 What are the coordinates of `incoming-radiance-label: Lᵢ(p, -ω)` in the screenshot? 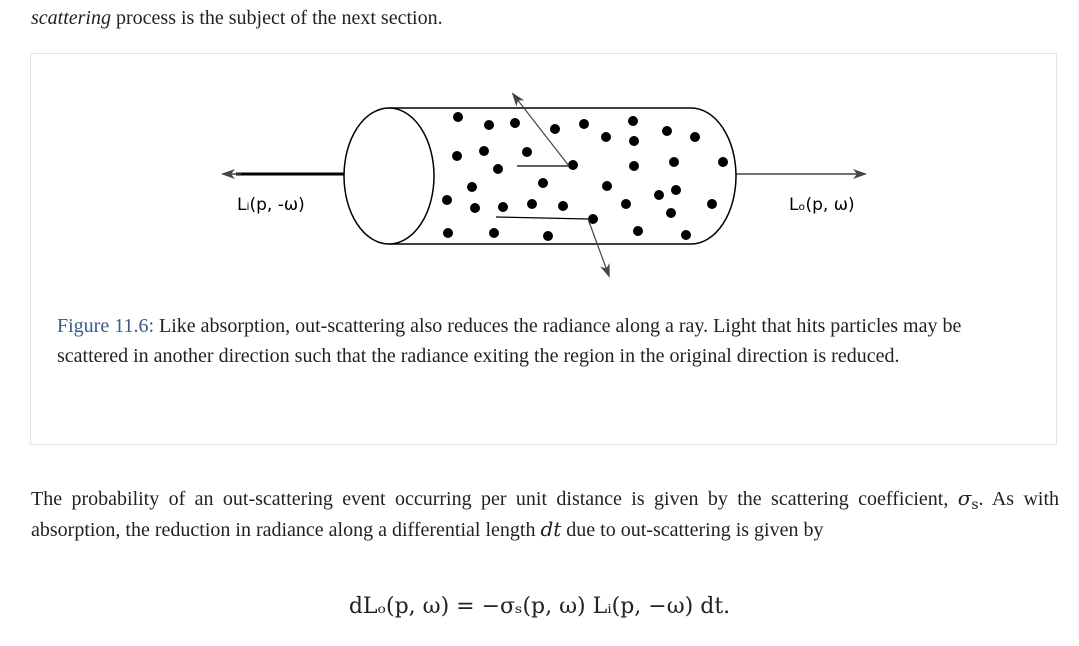 It's located at (271, 205).